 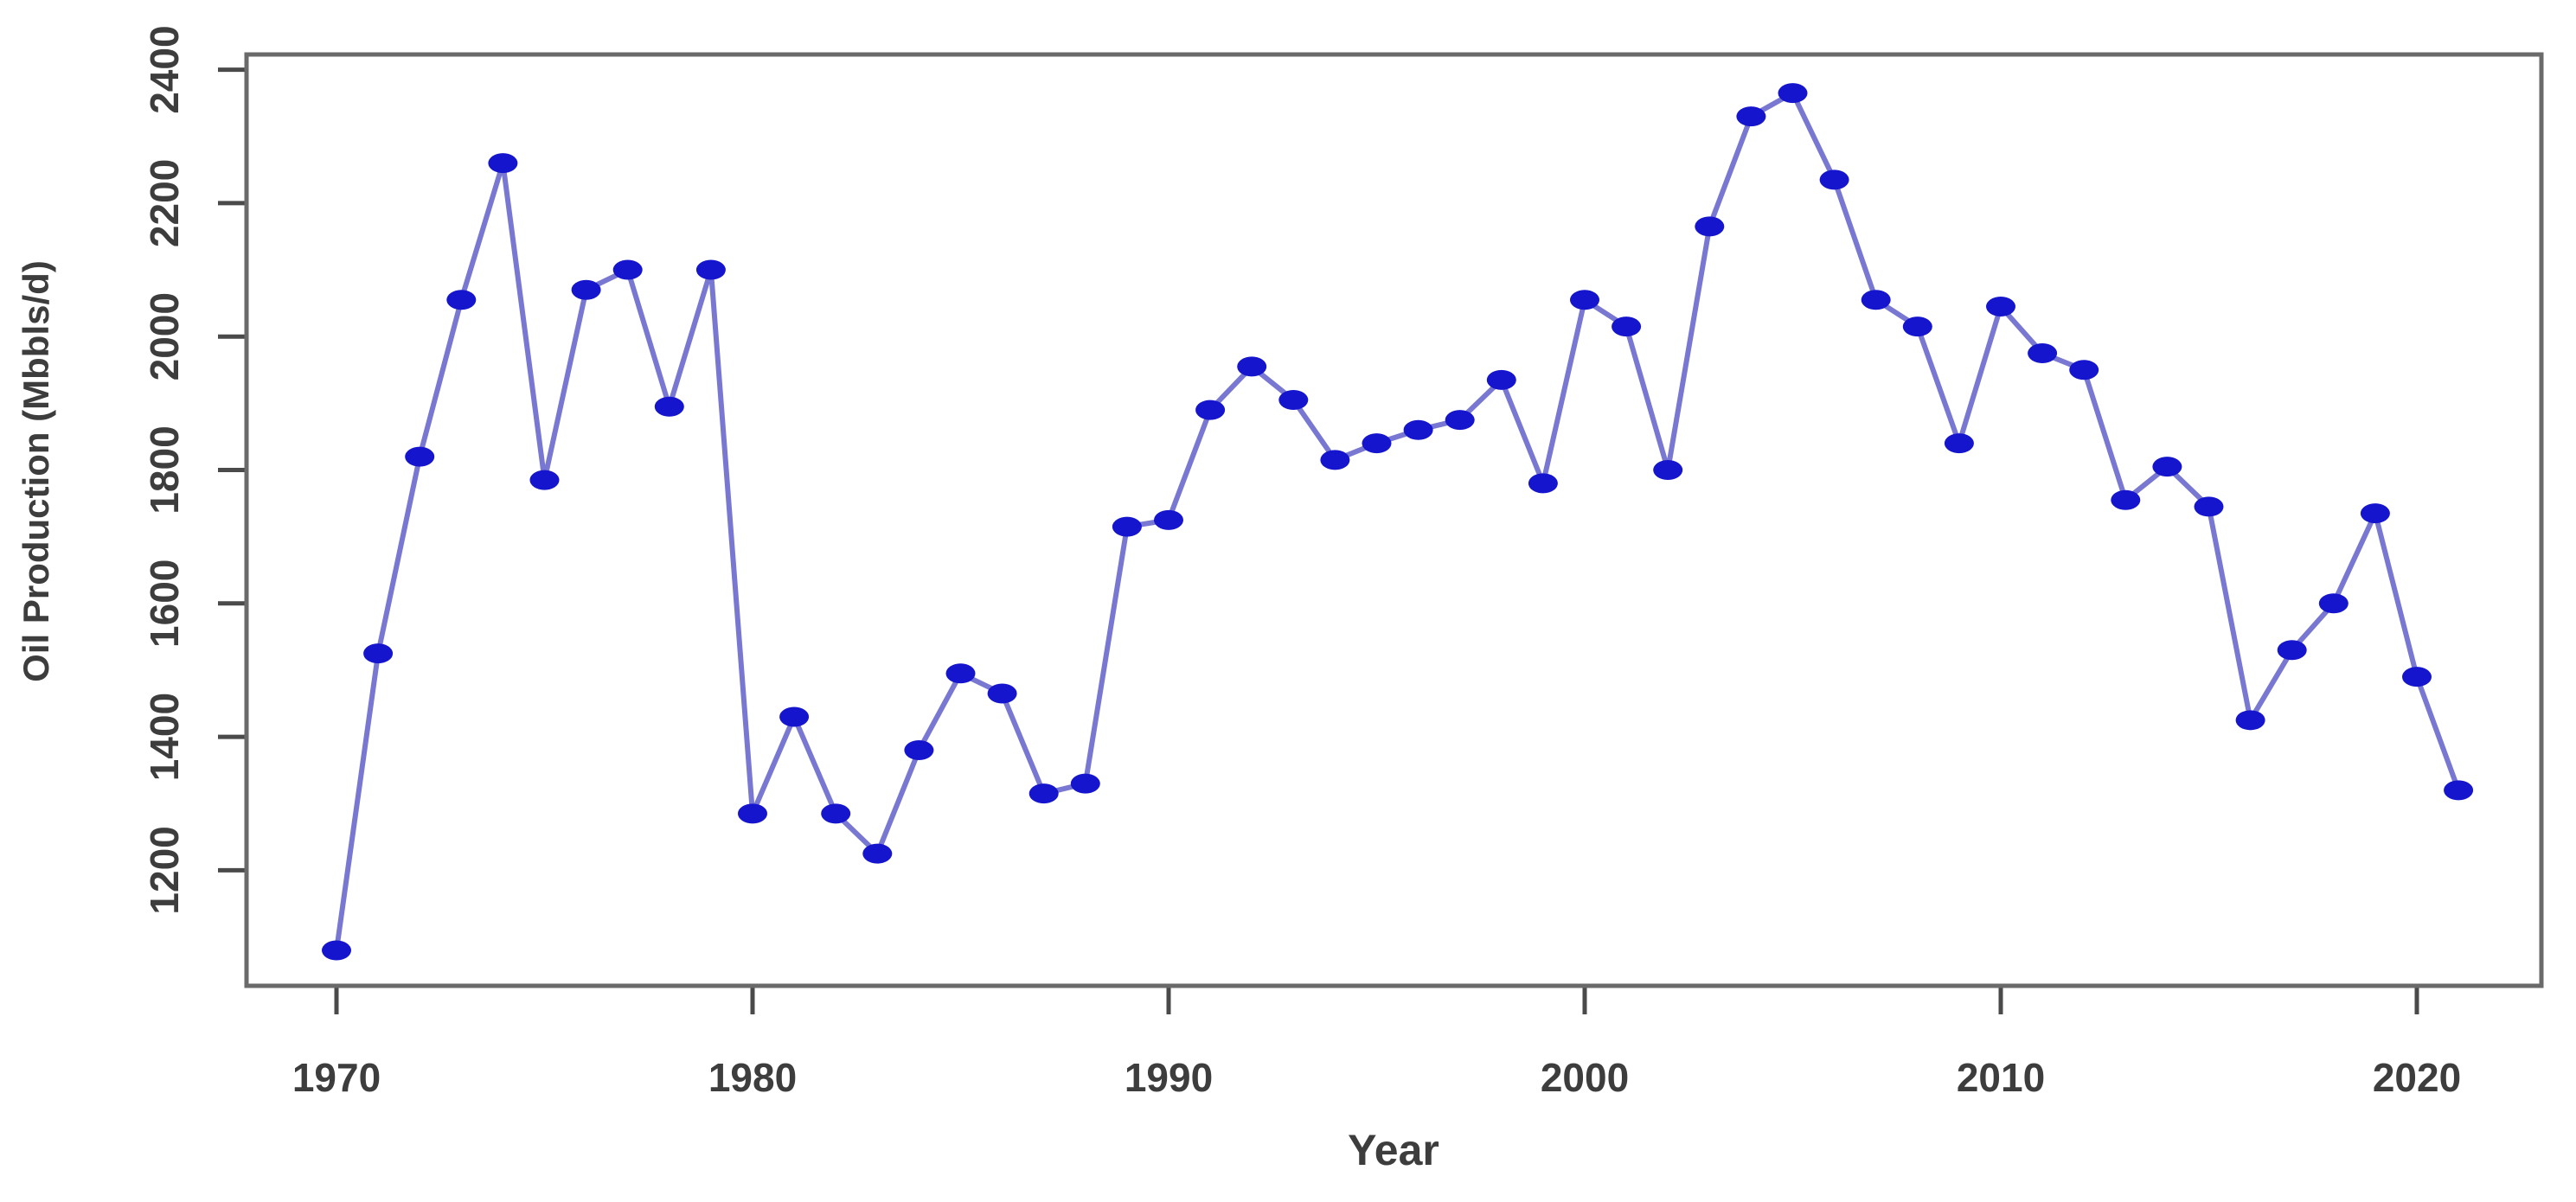 I want to click on x-tick-label: 2010, so click(x=2001, y=1077).